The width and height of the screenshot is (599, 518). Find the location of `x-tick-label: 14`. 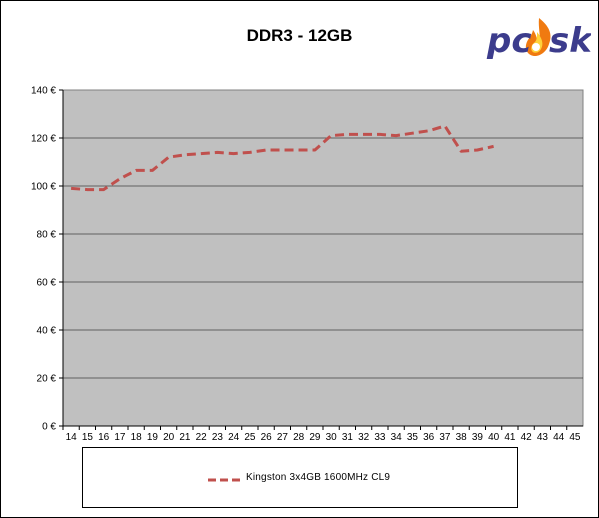

x-tick-label: 14 is located at coordinates (72, 437).